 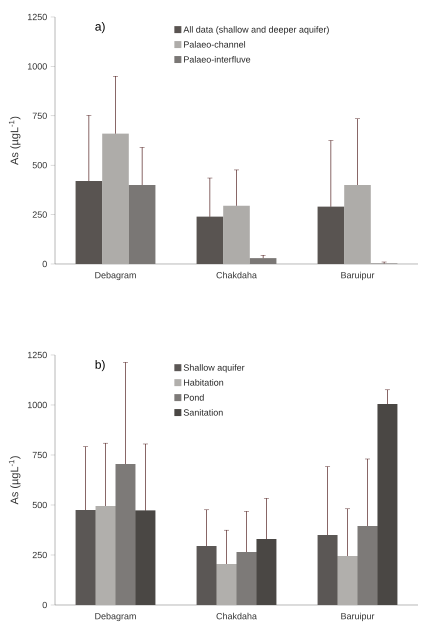 I want to click on legend-label: Palaeo-channel, so click(x=215, y=44).